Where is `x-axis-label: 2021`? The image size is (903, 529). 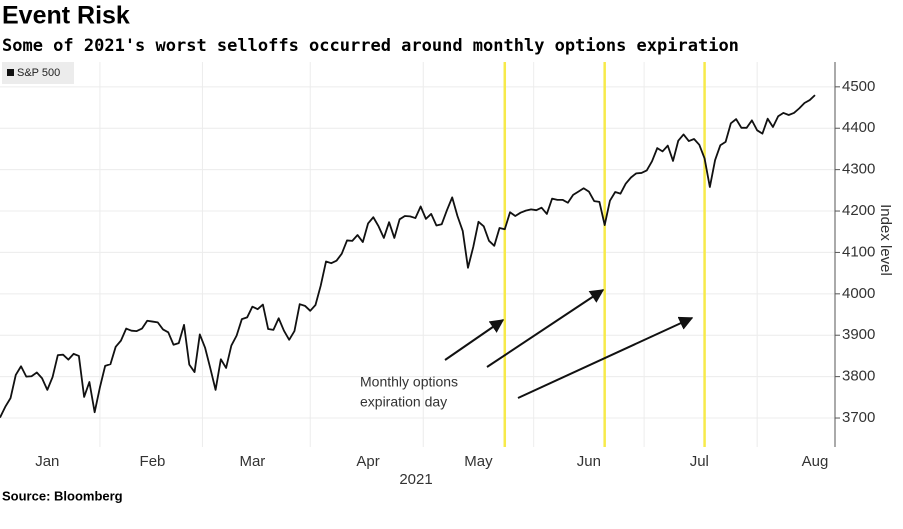
x-axis-label: 2021 is located at coordinates (415, 479).